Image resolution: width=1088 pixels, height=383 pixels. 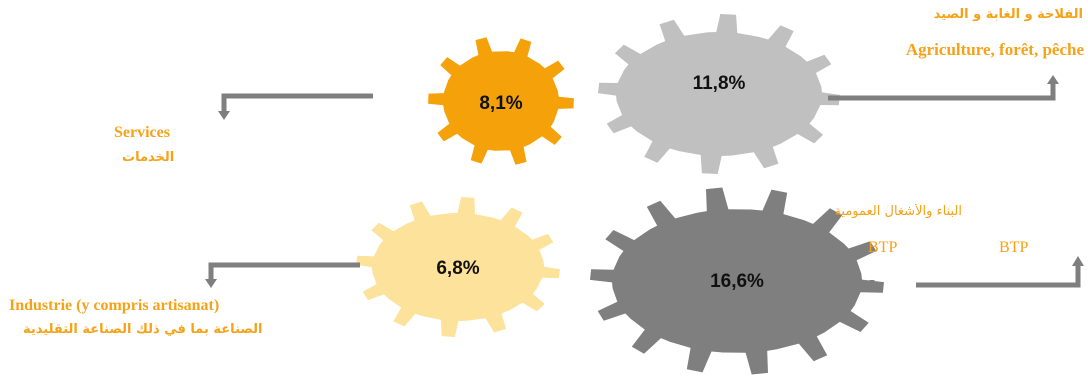 I want to click on btp-connector-arrow, so click(x=998, y=276).